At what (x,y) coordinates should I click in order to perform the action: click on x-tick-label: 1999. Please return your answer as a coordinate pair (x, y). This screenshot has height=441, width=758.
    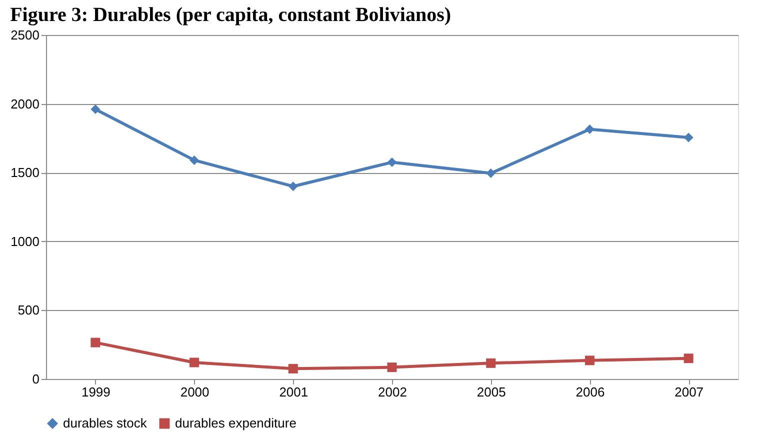
    Looking at the image, I should click on (95, 392).